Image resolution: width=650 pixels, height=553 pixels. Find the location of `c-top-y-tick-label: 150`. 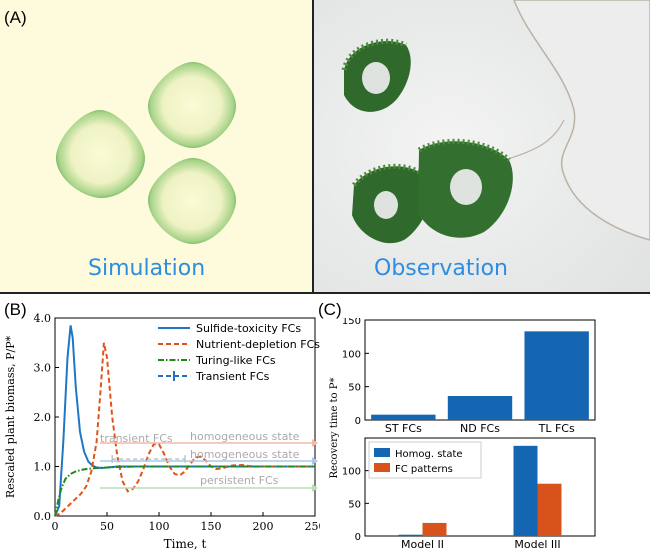

c-top-y-tick-label: 150 is located at coordinates (351, 322).